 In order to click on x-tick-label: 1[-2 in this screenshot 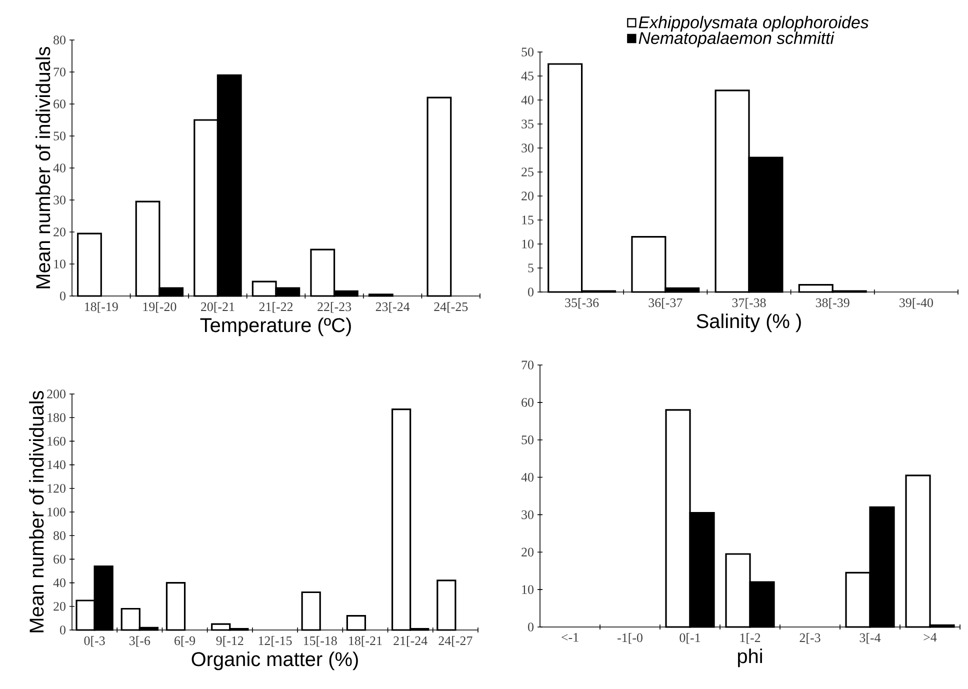, I will do `click(750, 638)`.